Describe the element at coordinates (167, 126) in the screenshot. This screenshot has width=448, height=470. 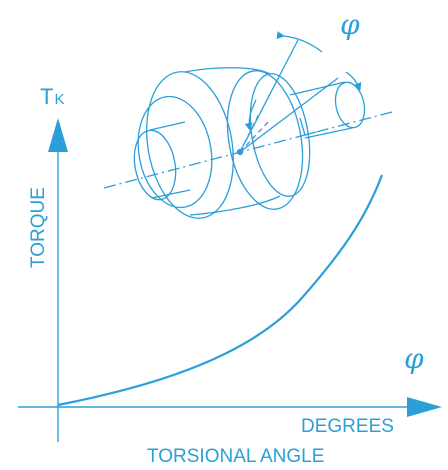
I see `inner-cylinder-top` at that location.